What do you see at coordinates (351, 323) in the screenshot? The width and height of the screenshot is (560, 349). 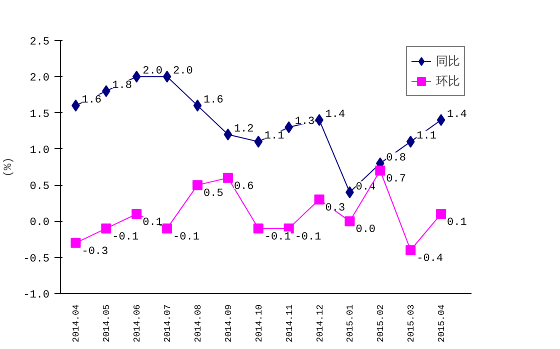 I see `x-tick-label: 2015.01` at bounding box center [351, 323].